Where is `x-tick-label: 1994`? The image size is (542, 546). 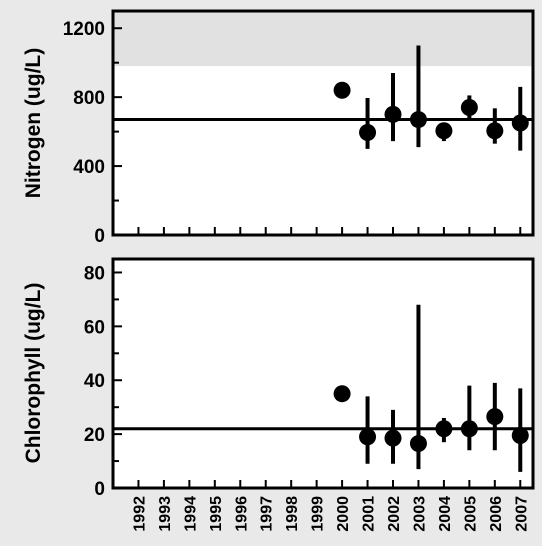 x-tick-label: 1994 is located at coordinates (190, 514).